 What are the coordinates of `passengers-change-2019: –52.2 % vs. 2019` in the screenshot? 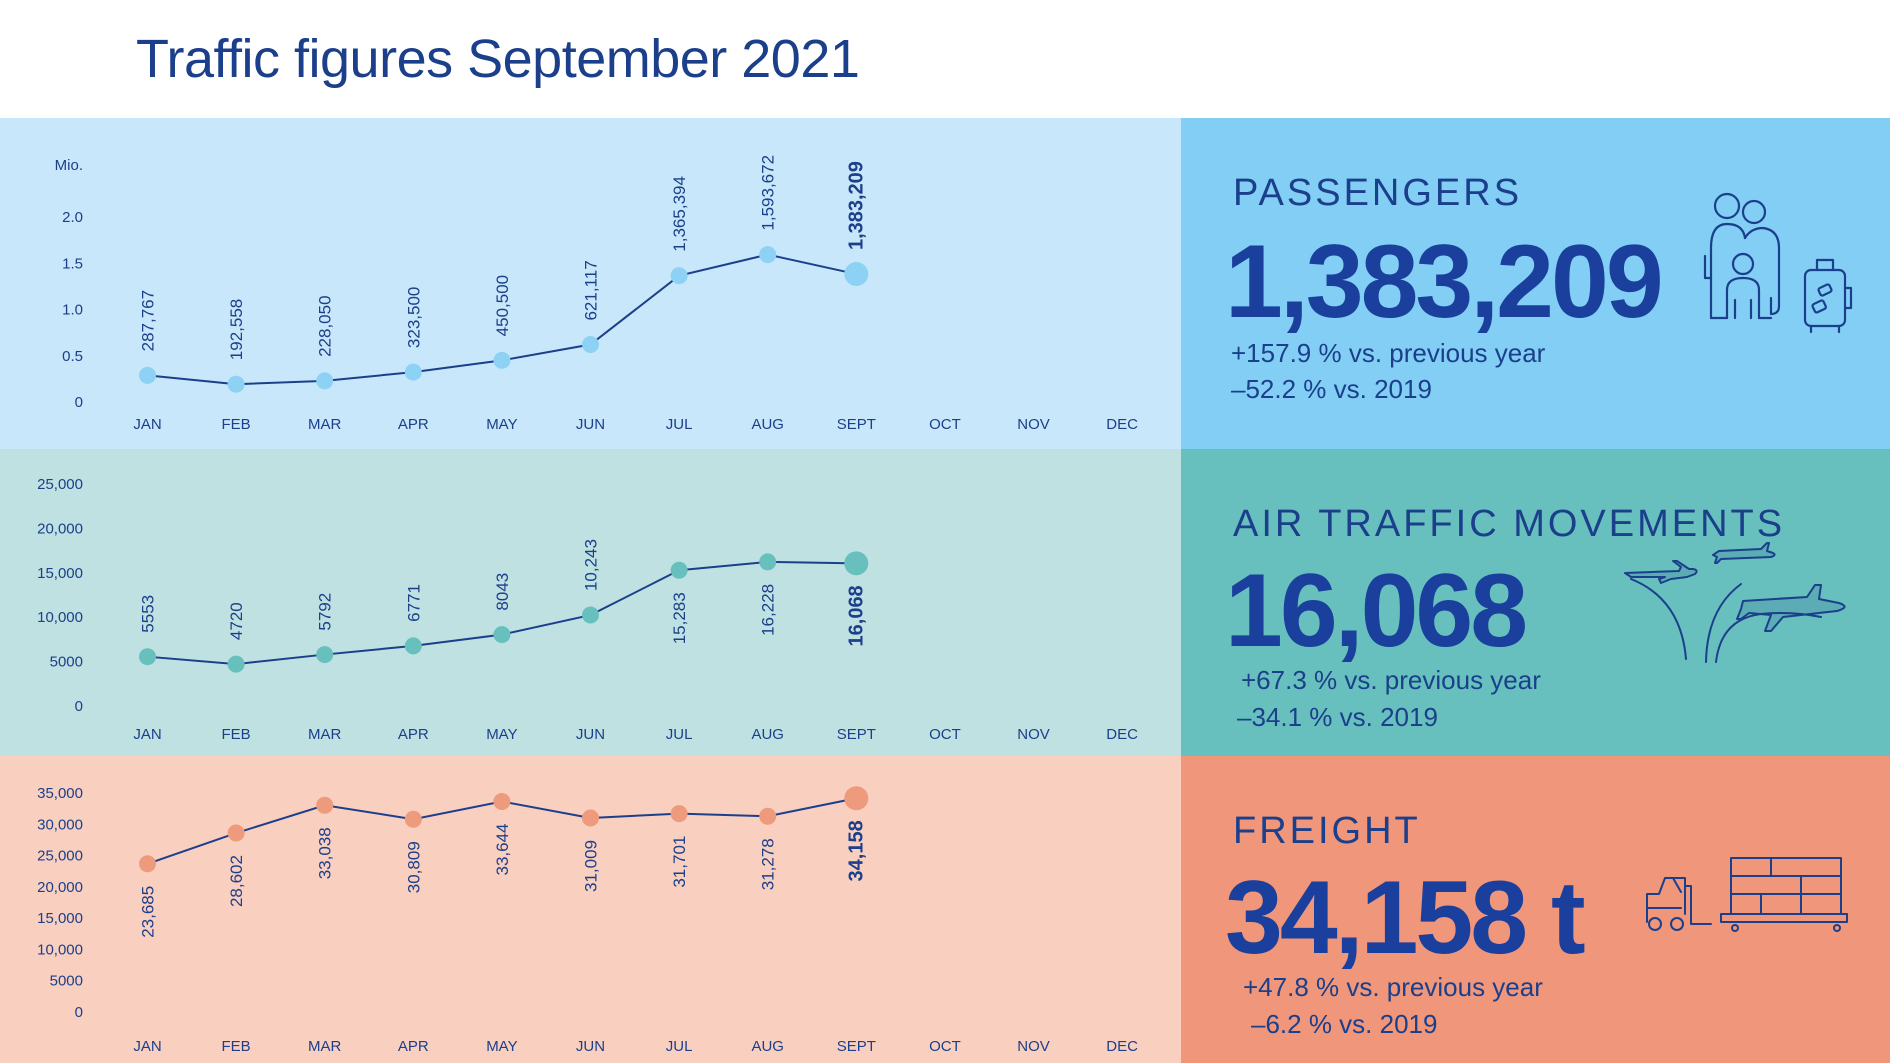 It's located at (1331, 389).